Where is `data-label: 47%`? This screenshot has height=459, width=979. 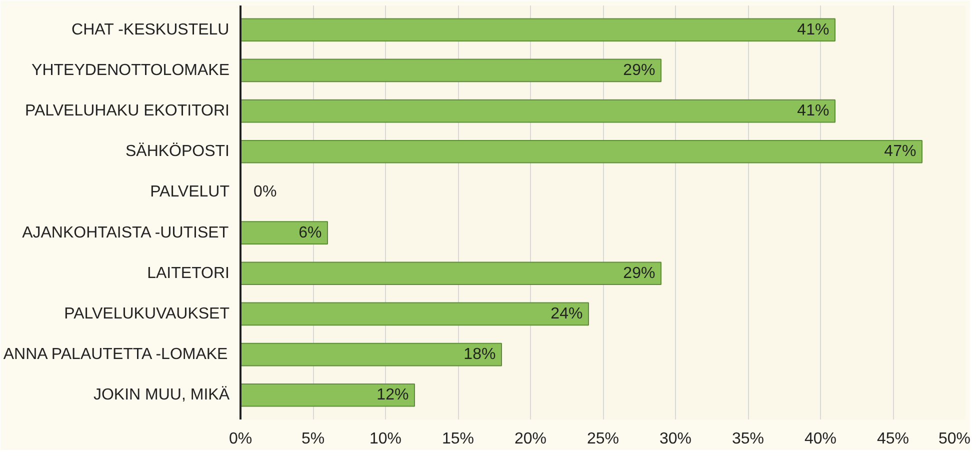
data-label: 47% is located at coordinates (900, 151).